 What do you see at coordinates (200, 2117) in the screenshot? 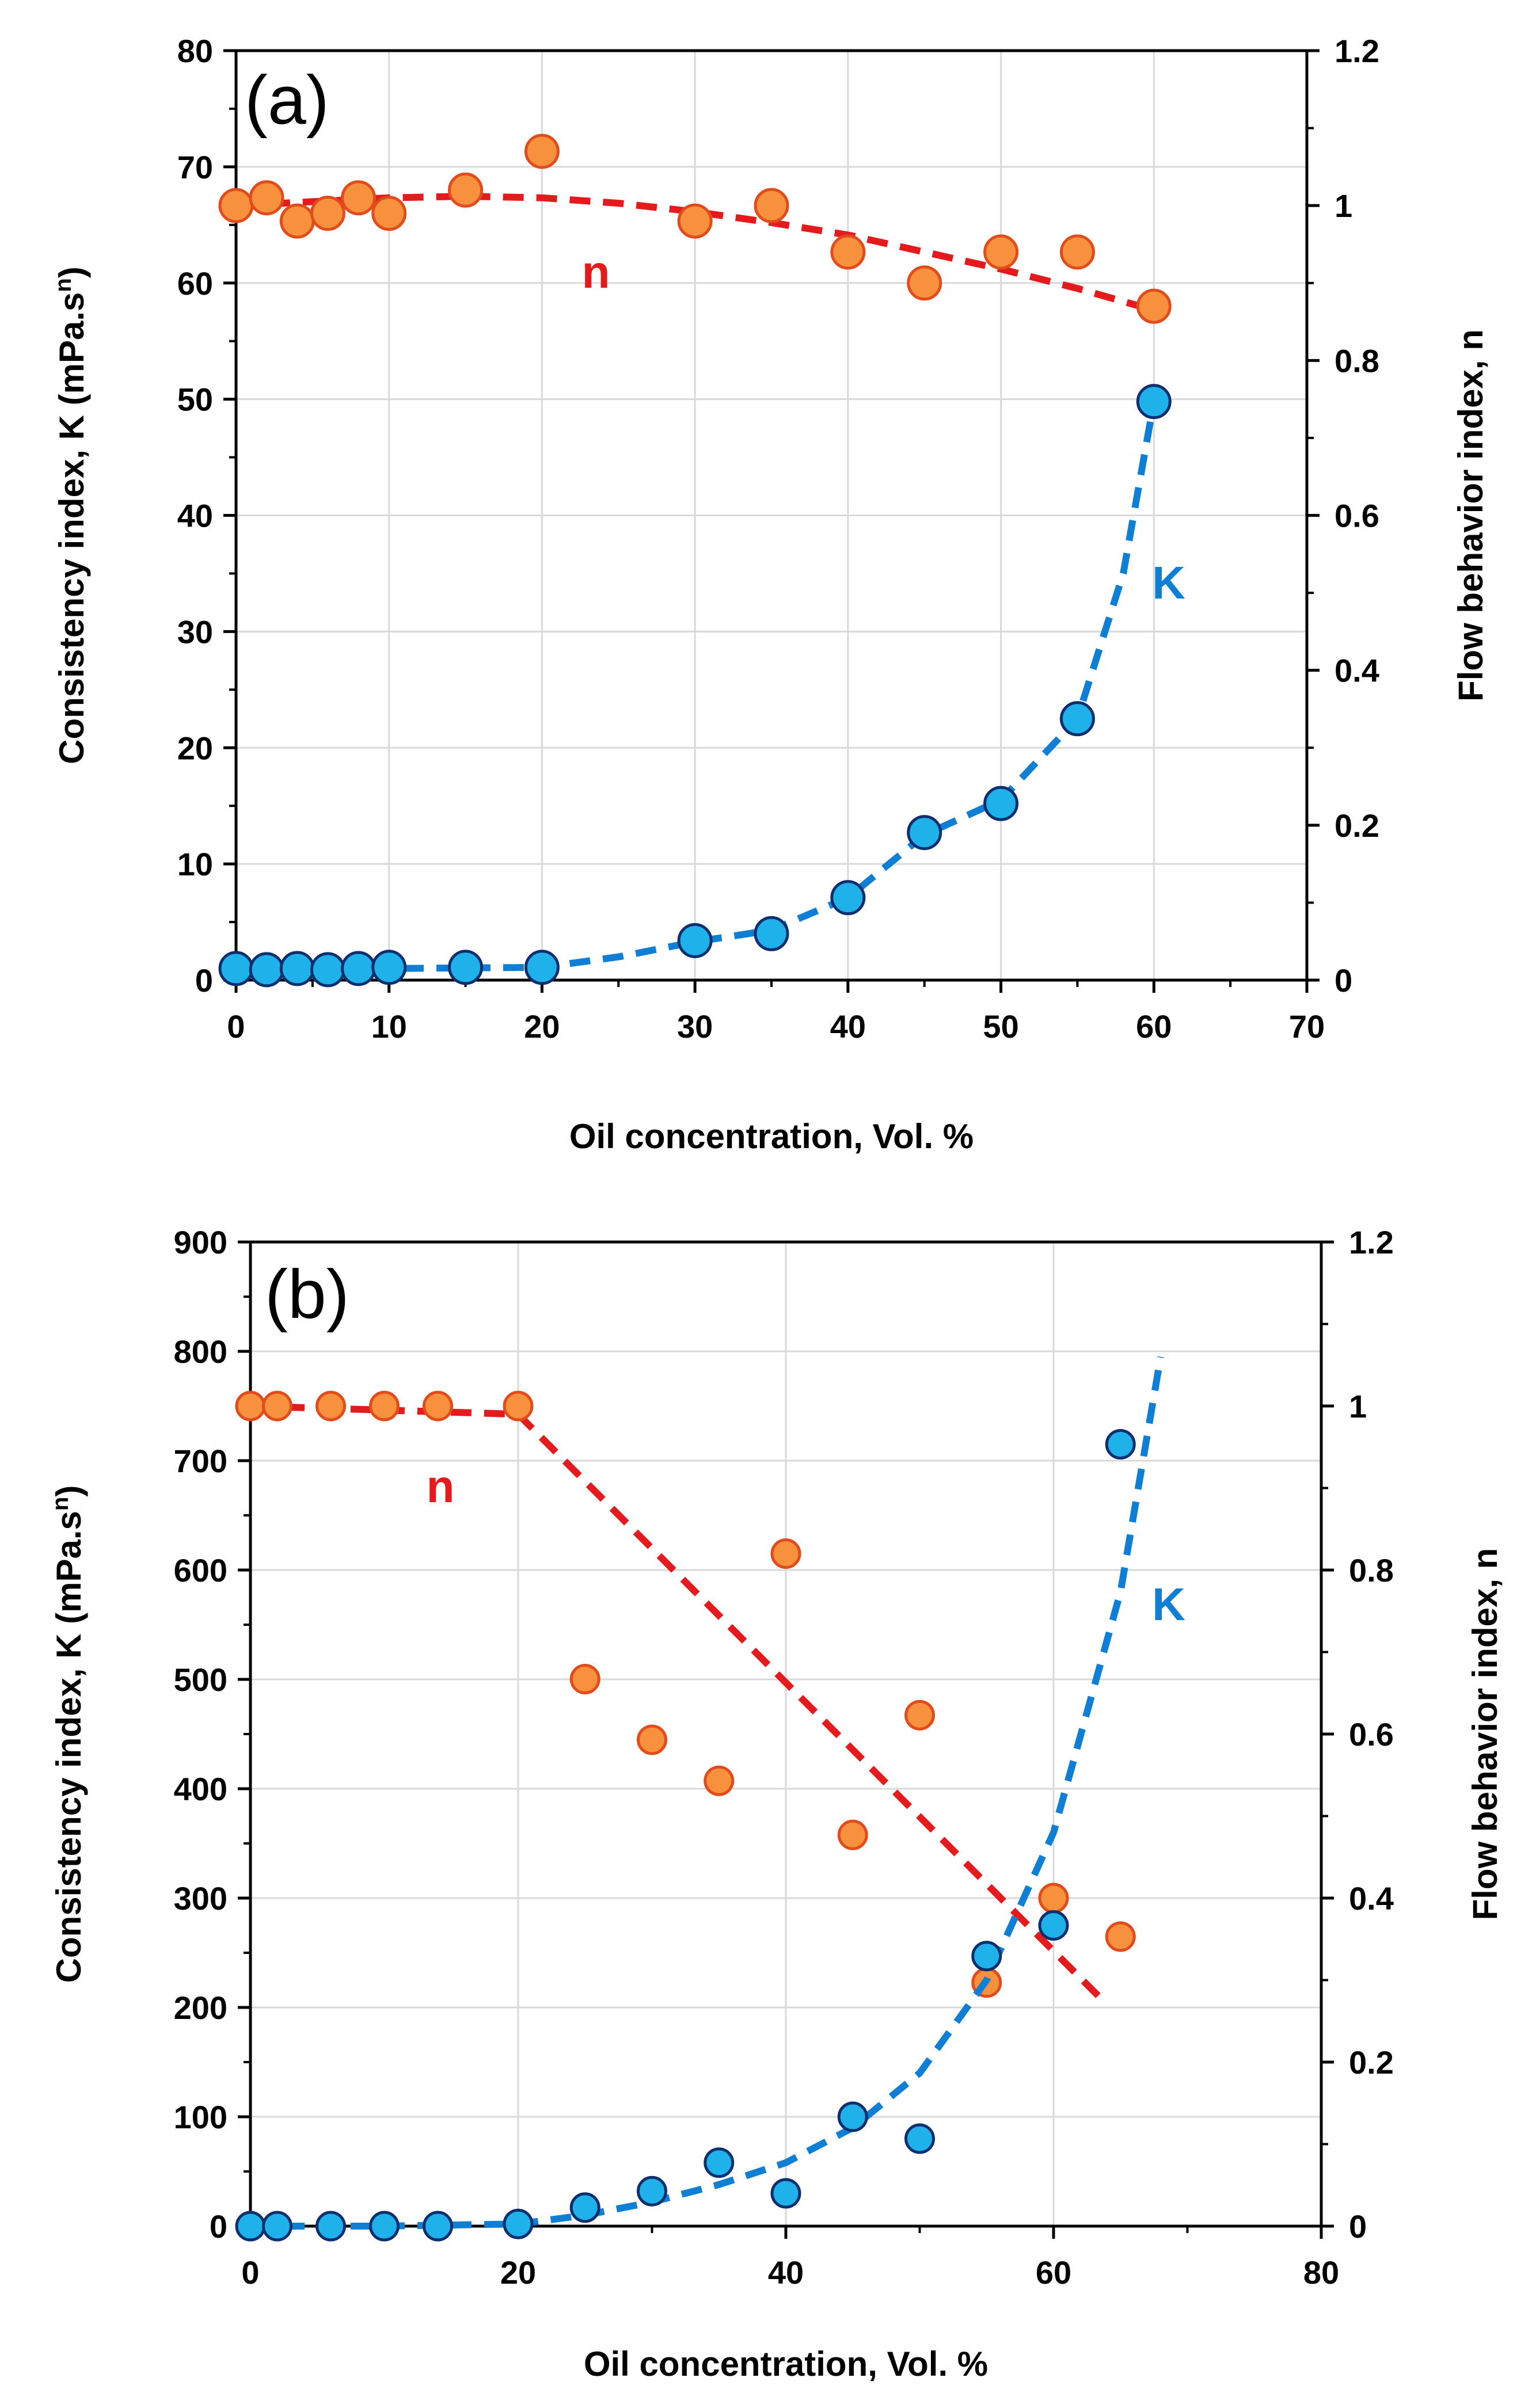
I see `y-tick-label: 100` at bounding box center [200, 2117].